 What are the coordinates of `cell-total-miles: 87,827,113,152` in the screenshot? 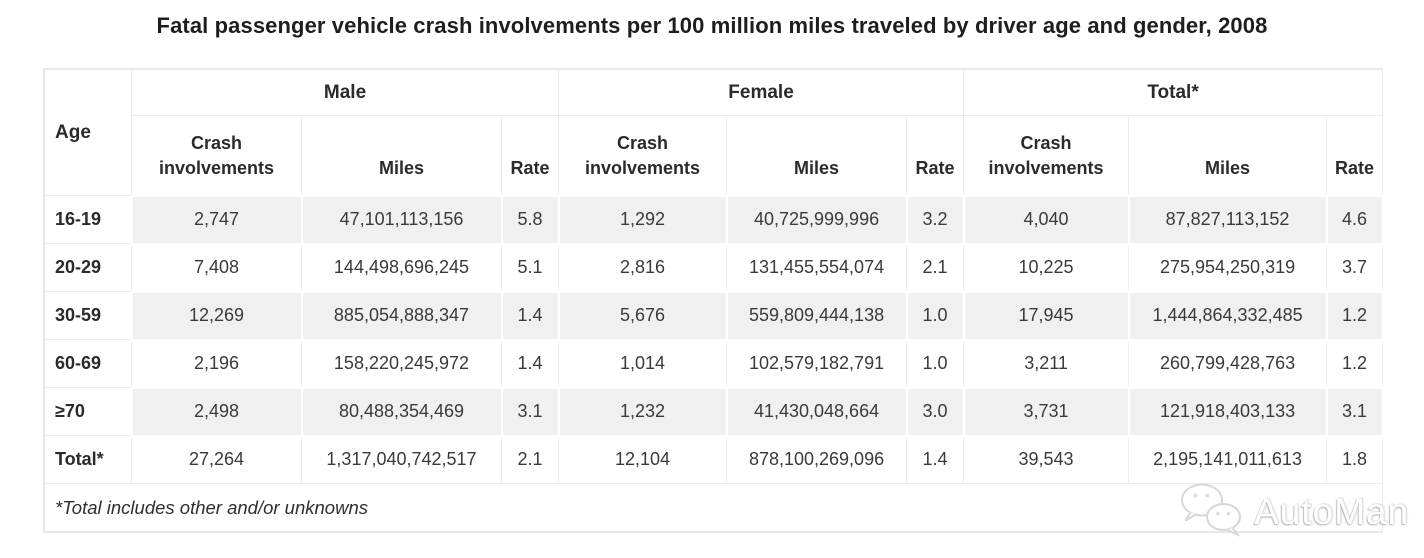 It's located at (1227, 219).